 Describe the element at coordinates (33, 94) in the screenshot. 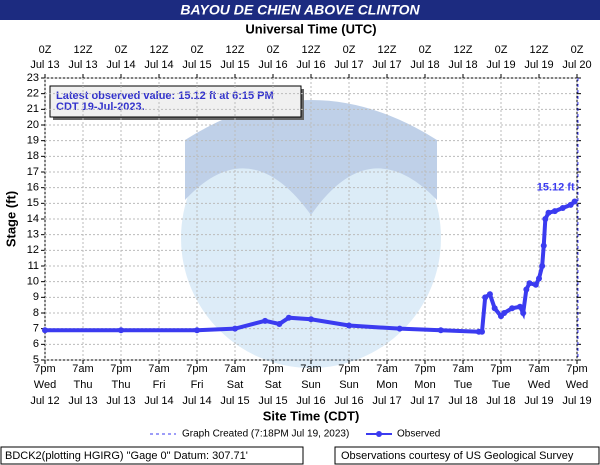

I see `y-tick-label: 22` at that location.